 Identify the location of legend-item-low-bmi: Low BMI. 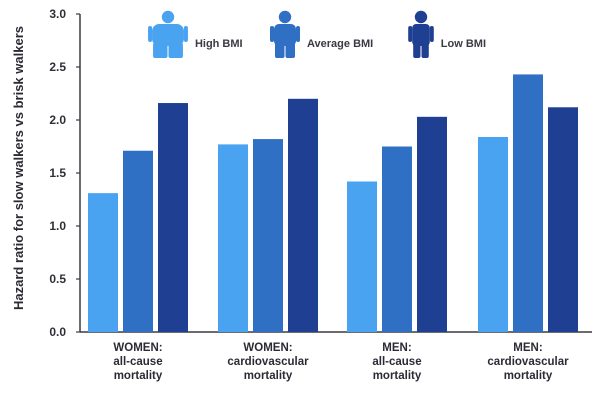
(447, 34).